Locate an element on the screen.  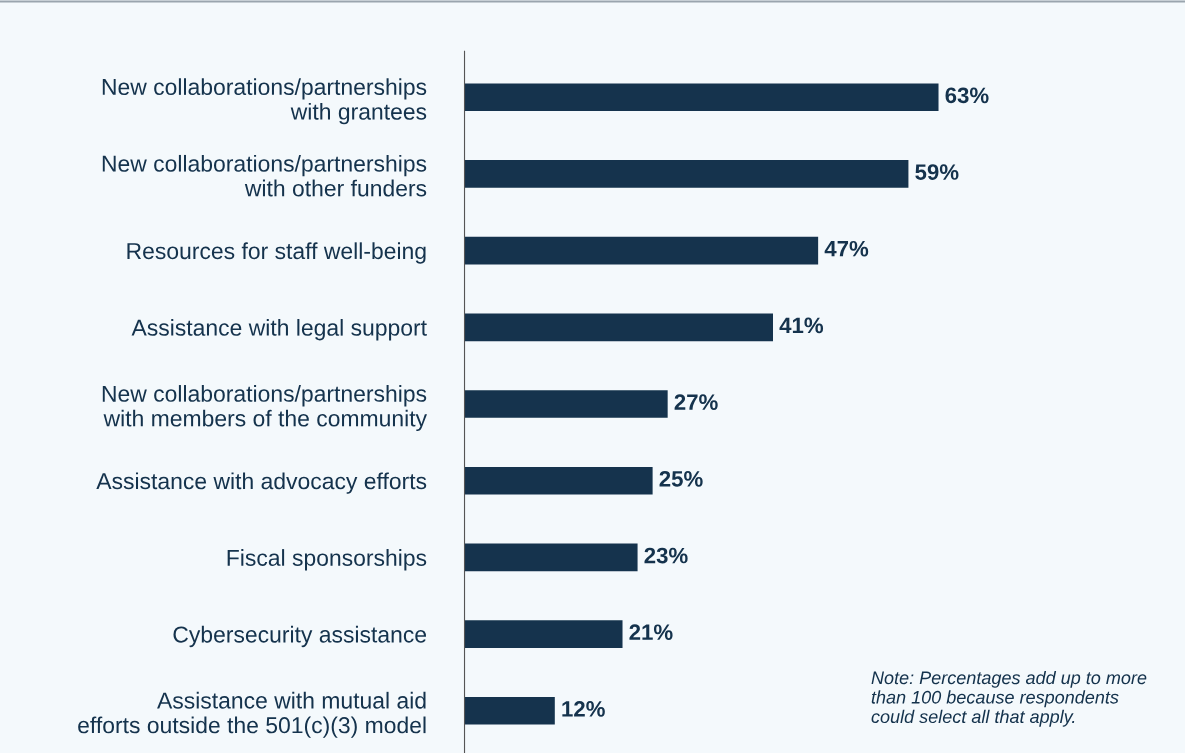
y-tick-label: Fiscal sponsorships is located at coordinates (327, 560).